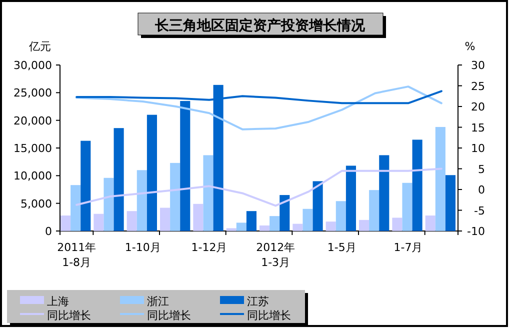 Image resolution: width=509 pixels, height=328 pixels. What do you see at coordinates (408, 247) in the screenshot?
I see `x-tick-label: 1-7月` at bounding box center [408, 247].